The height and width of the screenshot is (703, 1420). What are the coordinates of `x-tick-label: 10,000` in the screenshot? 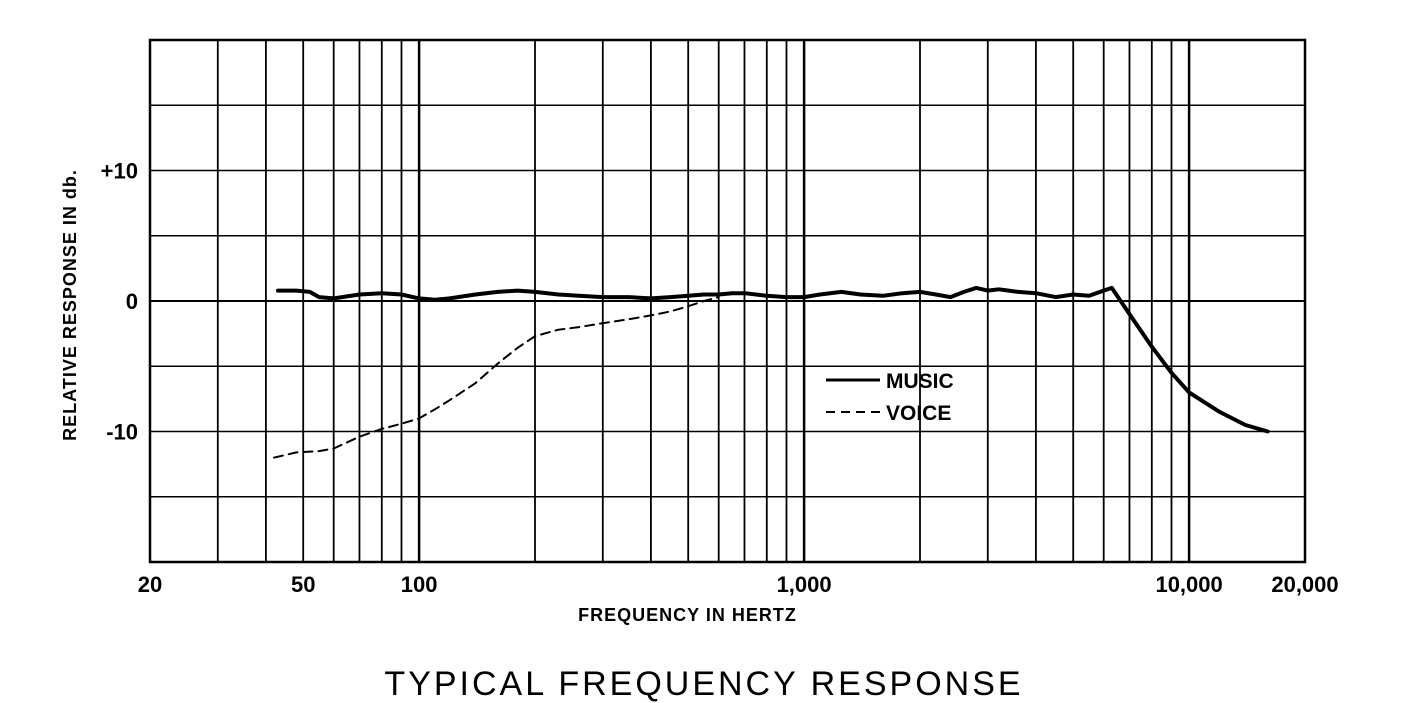 It's located at (1188, 584).